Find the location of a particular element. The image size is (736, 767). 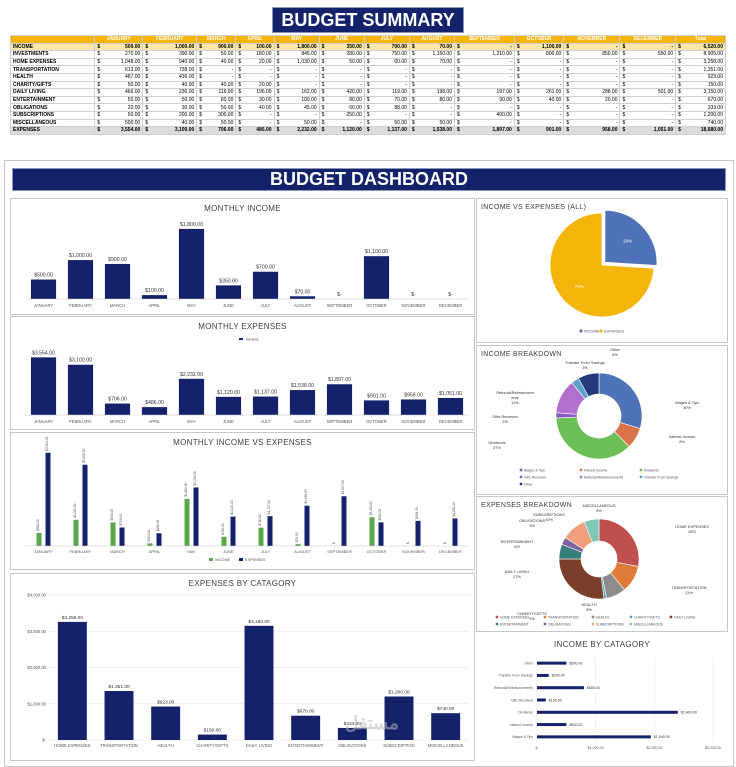

table-cell: $800.00 is located at coordinates (539, 54).